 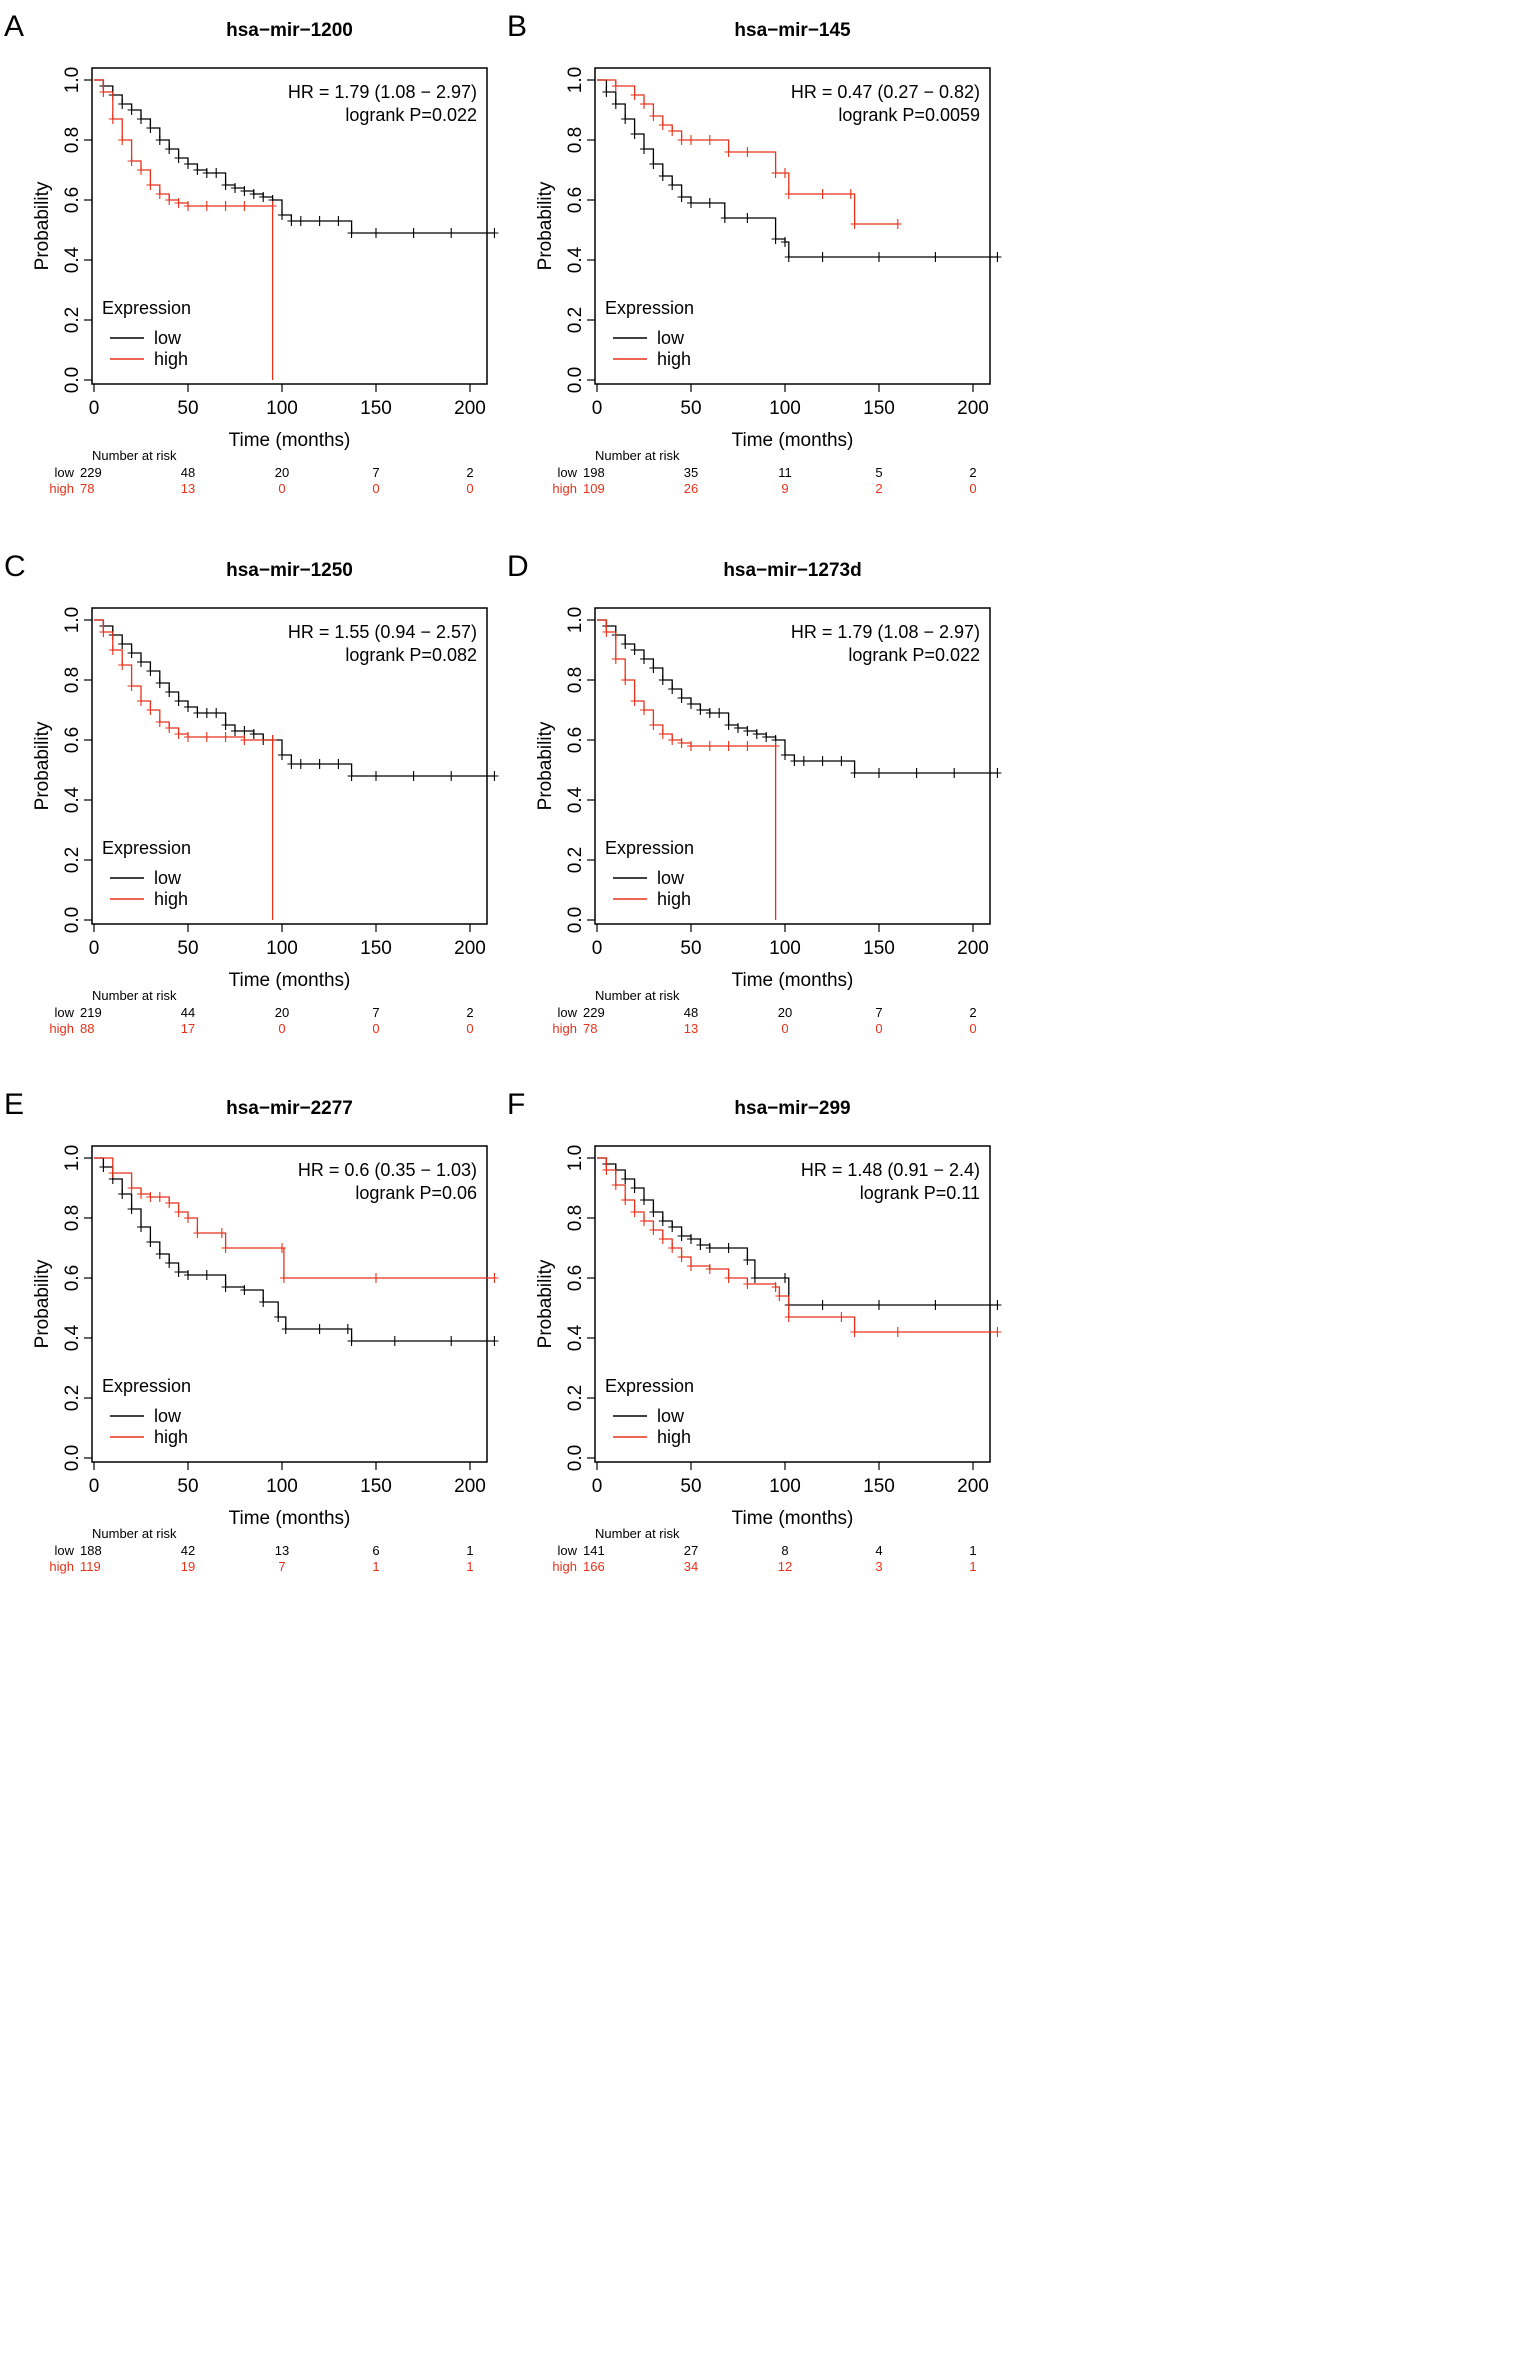 I want to click on risk-group-high: high, so click(x=61, y=488).